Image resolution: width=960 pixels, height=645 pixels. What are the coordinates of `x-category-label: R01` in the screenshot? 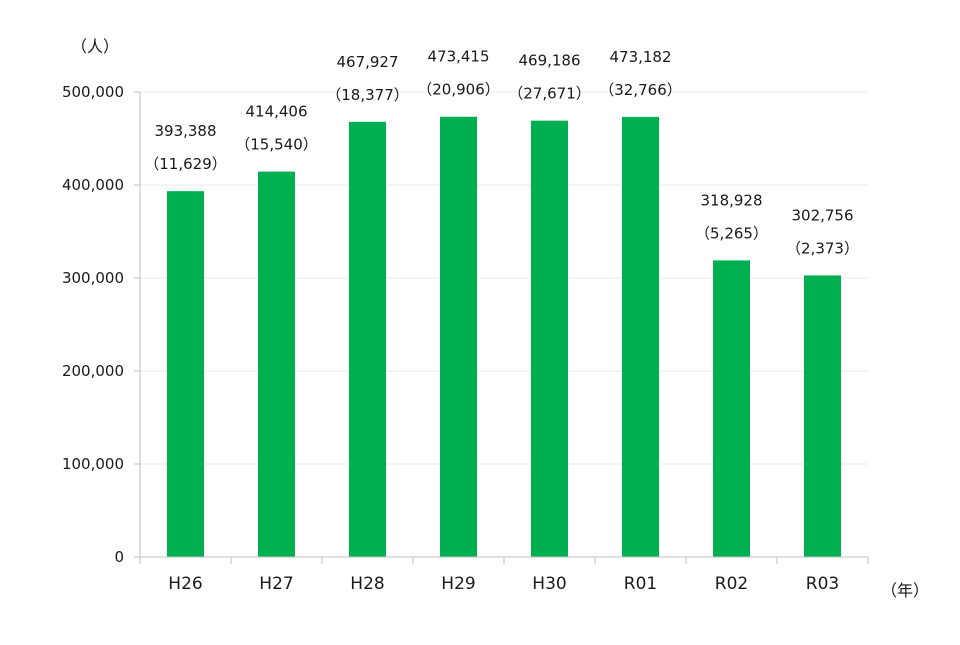 It's located at (640, 584).